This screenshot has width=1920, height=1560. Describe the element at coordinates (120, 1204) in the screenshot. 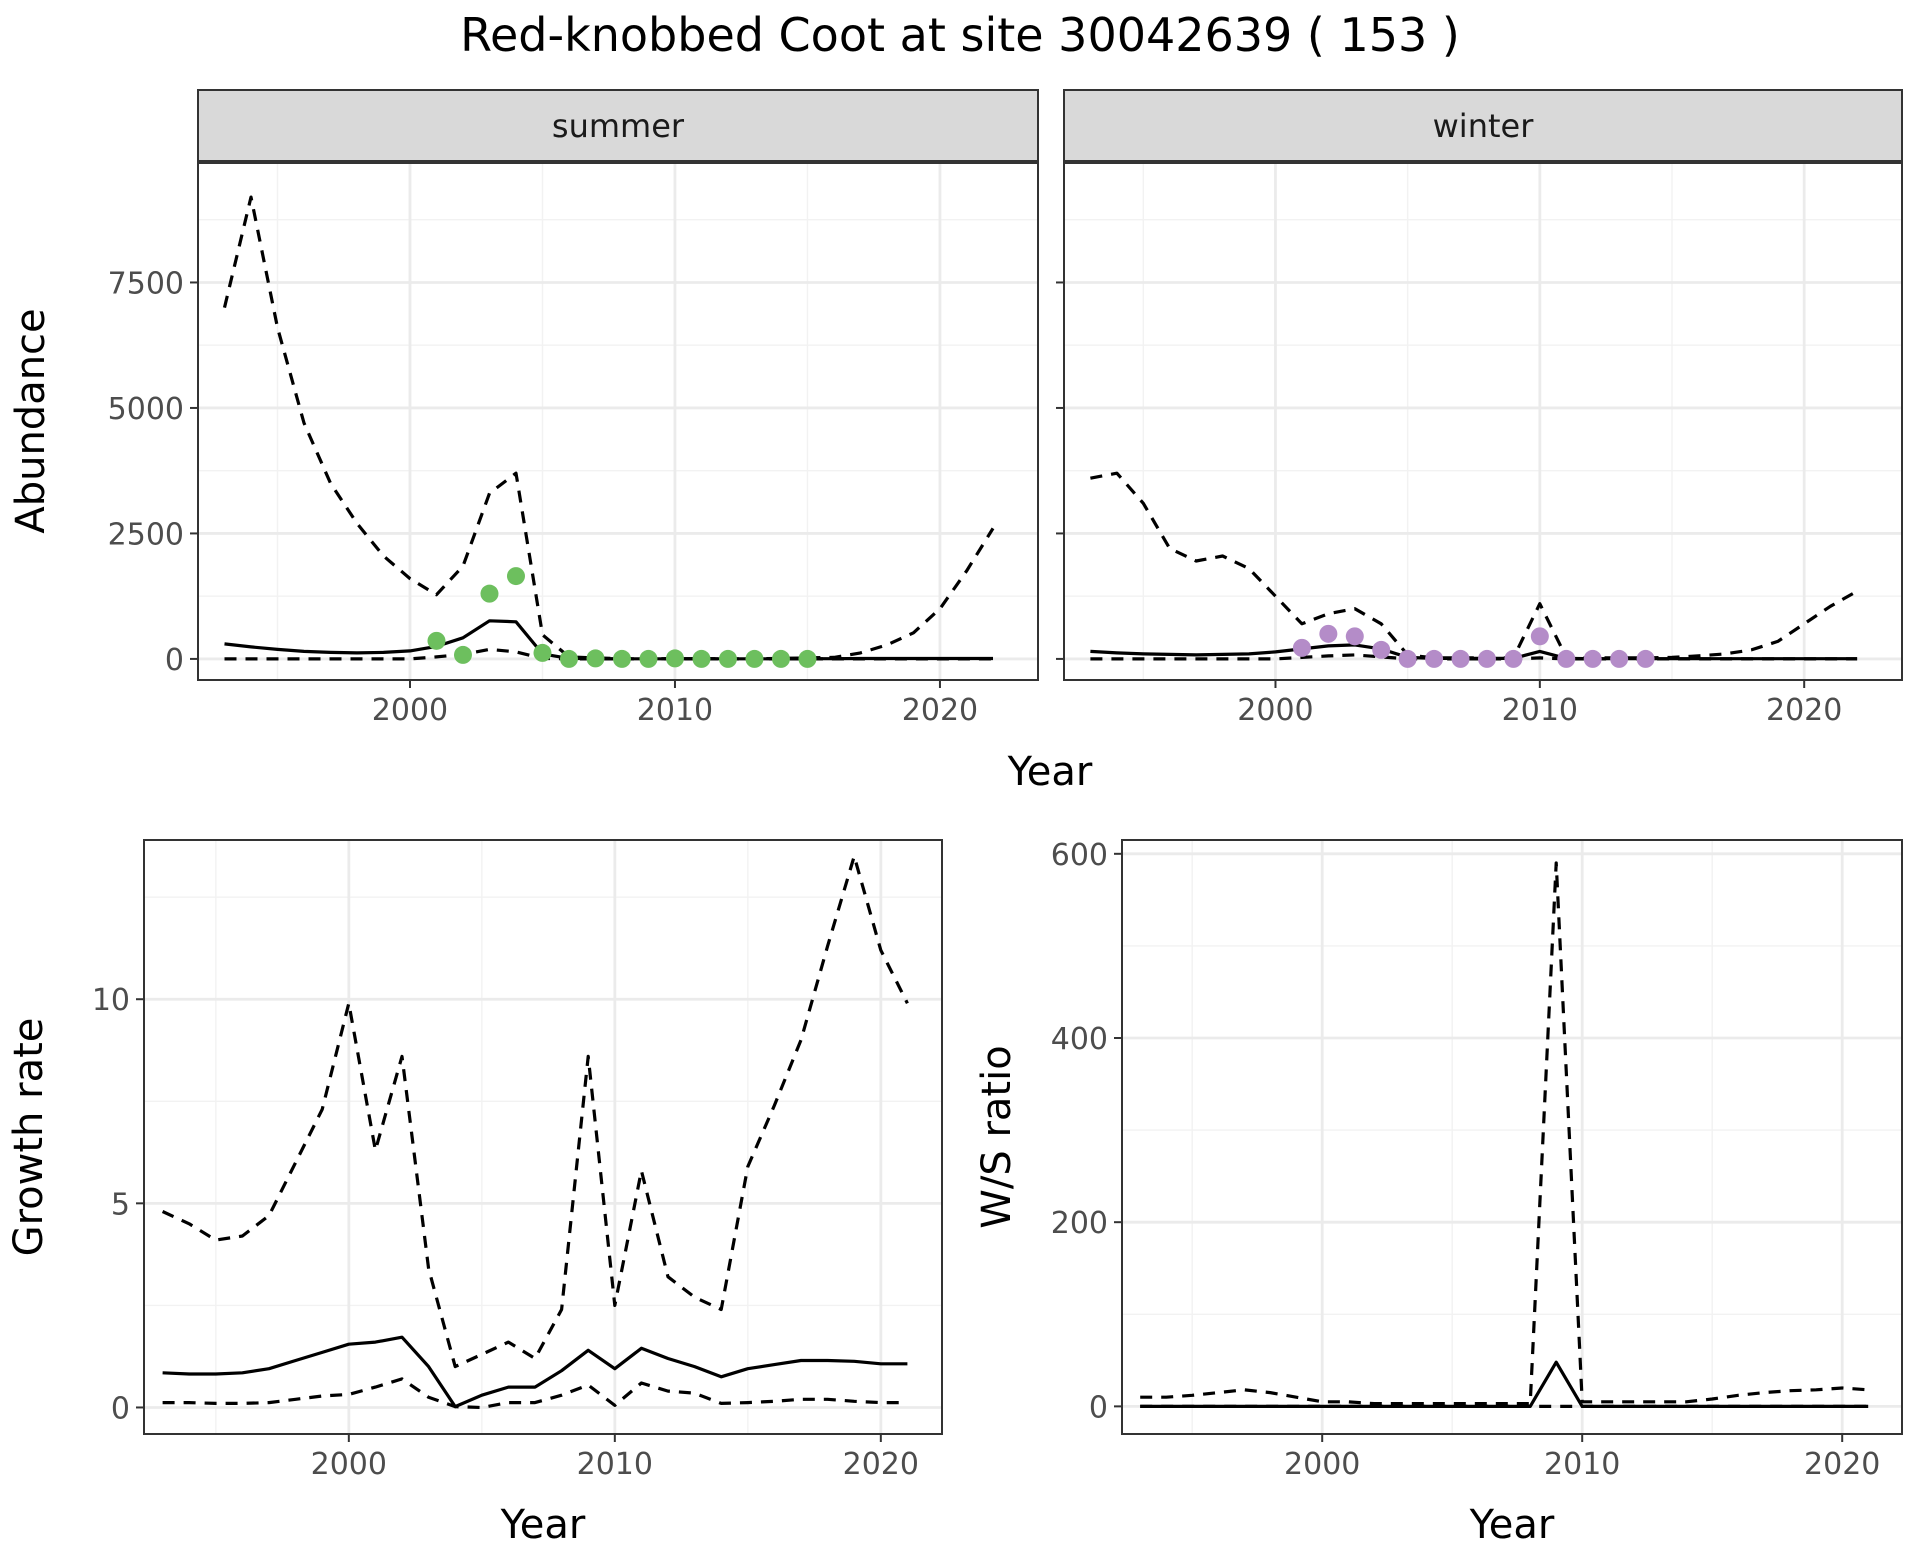

I see `y-tick-label: 5` at that location.